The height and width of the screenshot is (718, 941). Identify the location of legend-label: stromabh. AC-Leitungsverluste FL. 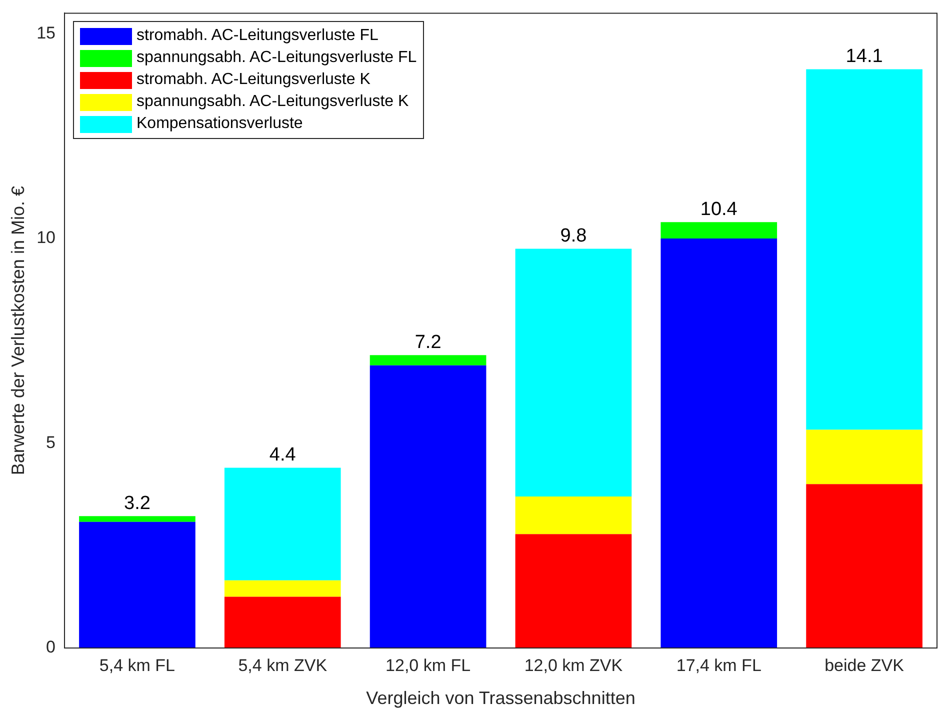
(257, 36).